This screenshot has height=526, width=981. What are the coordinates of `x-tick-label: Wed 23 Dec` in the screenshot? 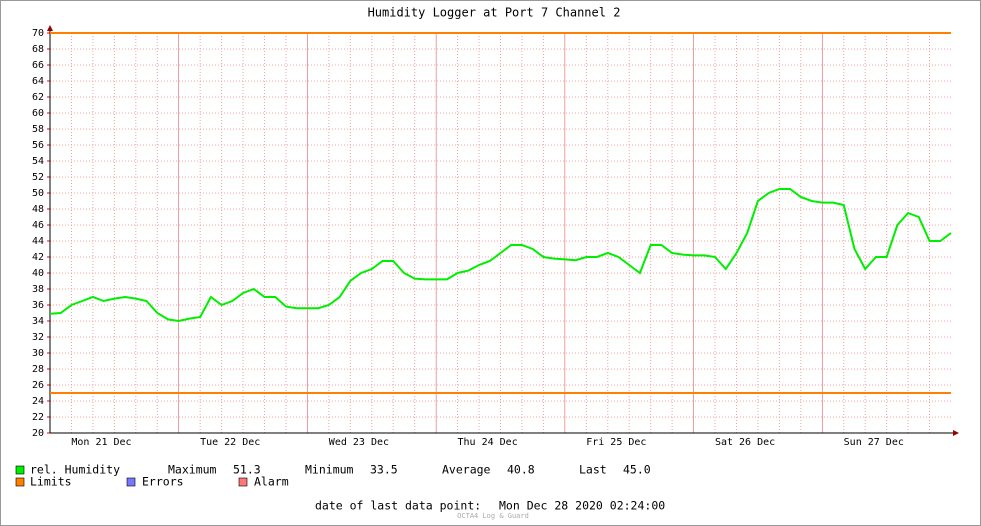 It's located at (359, 442).